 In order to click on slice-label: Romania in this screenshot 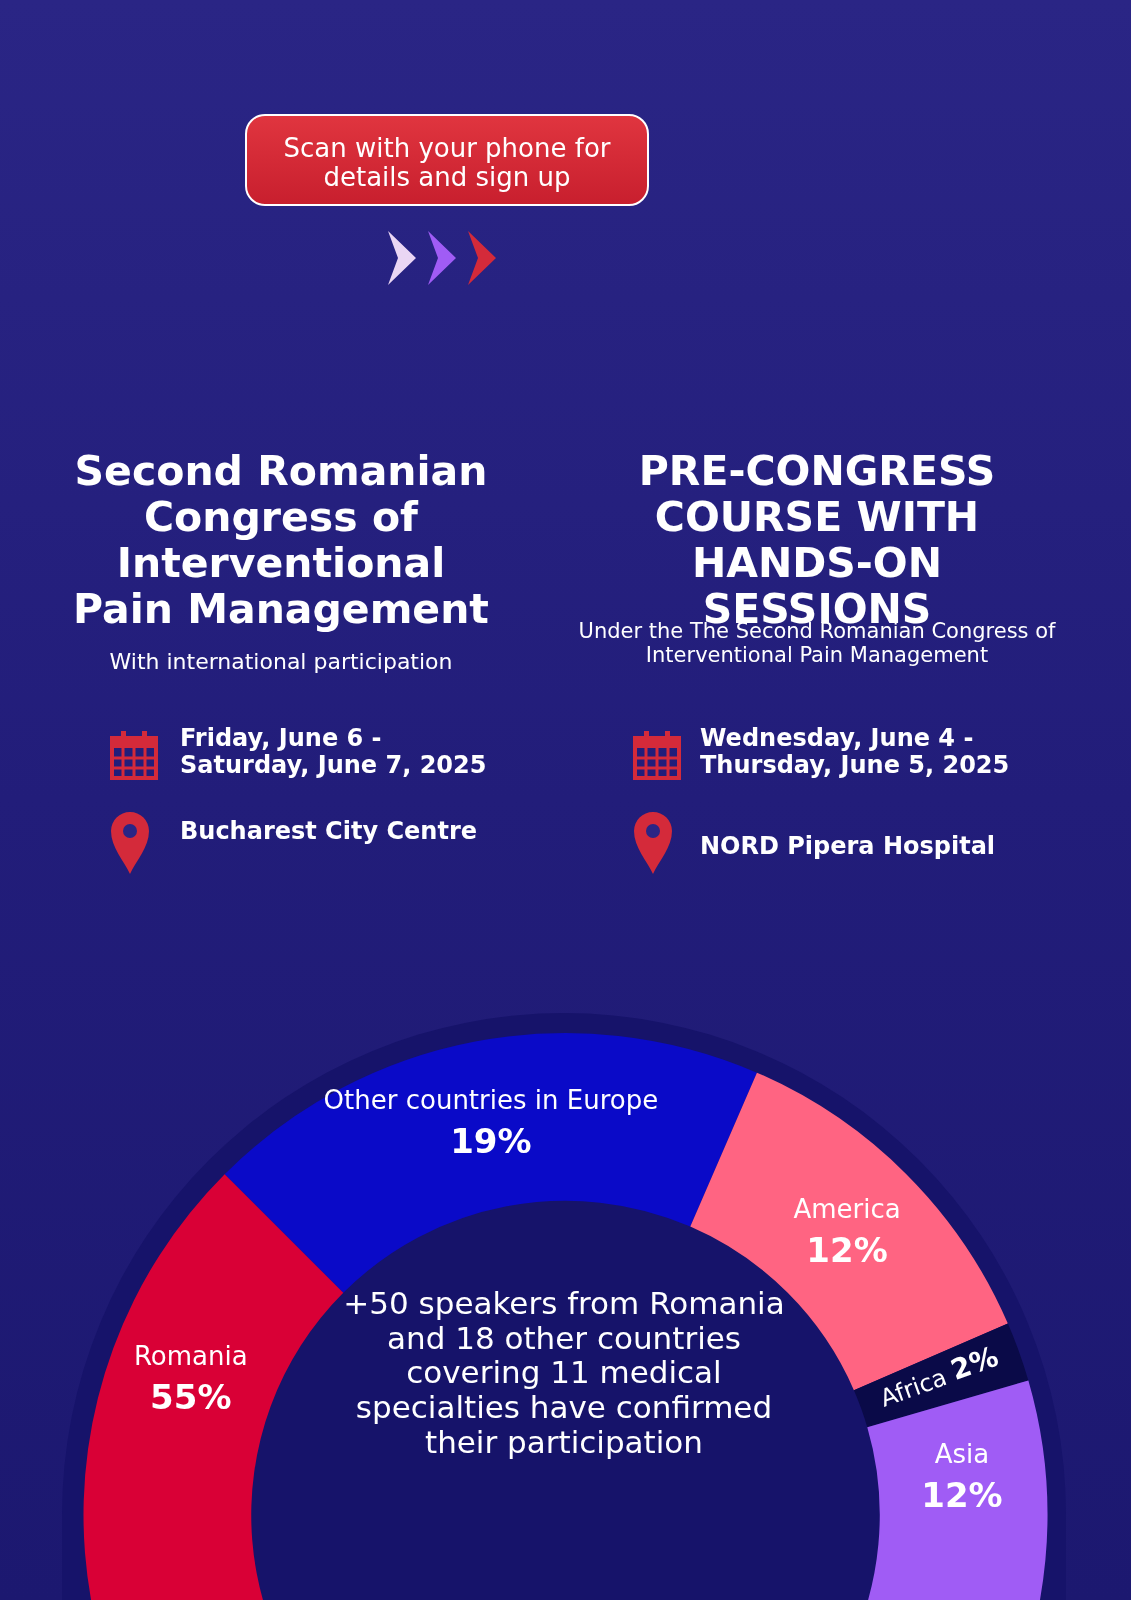, I will do `click(190, 1356)`.